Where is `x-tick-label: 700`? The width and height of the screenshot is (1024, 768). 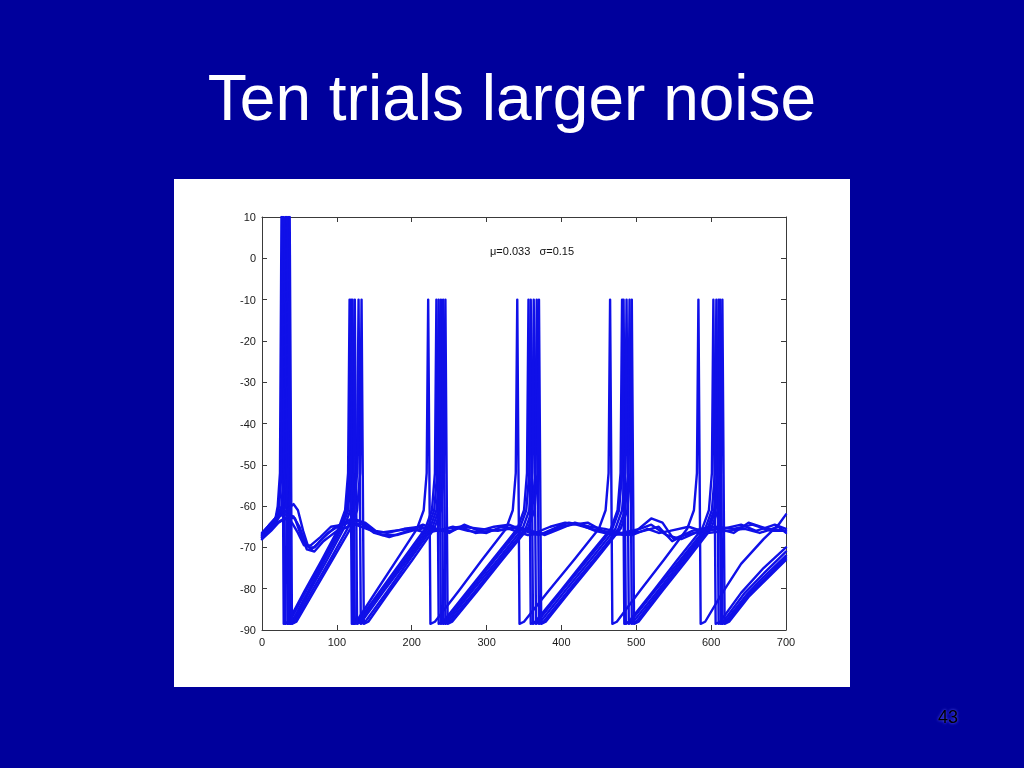
x-tick-label: 700 is located at coordinates (786, 641).